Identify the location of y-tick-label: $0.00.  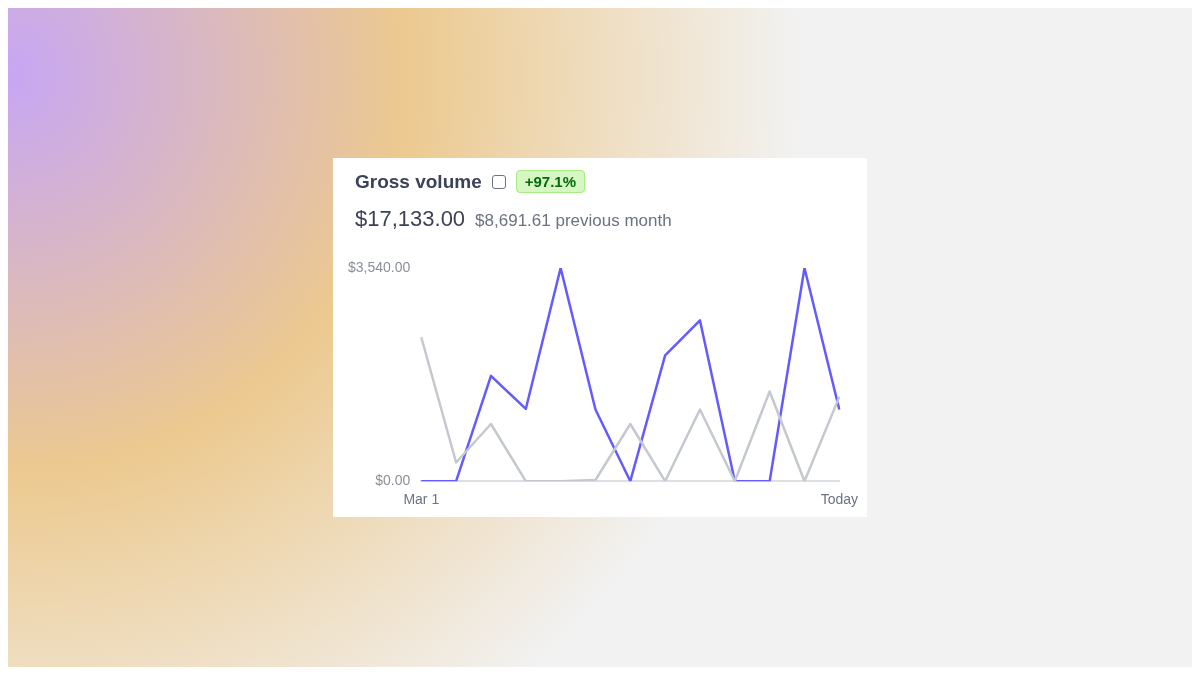
(393, 480).